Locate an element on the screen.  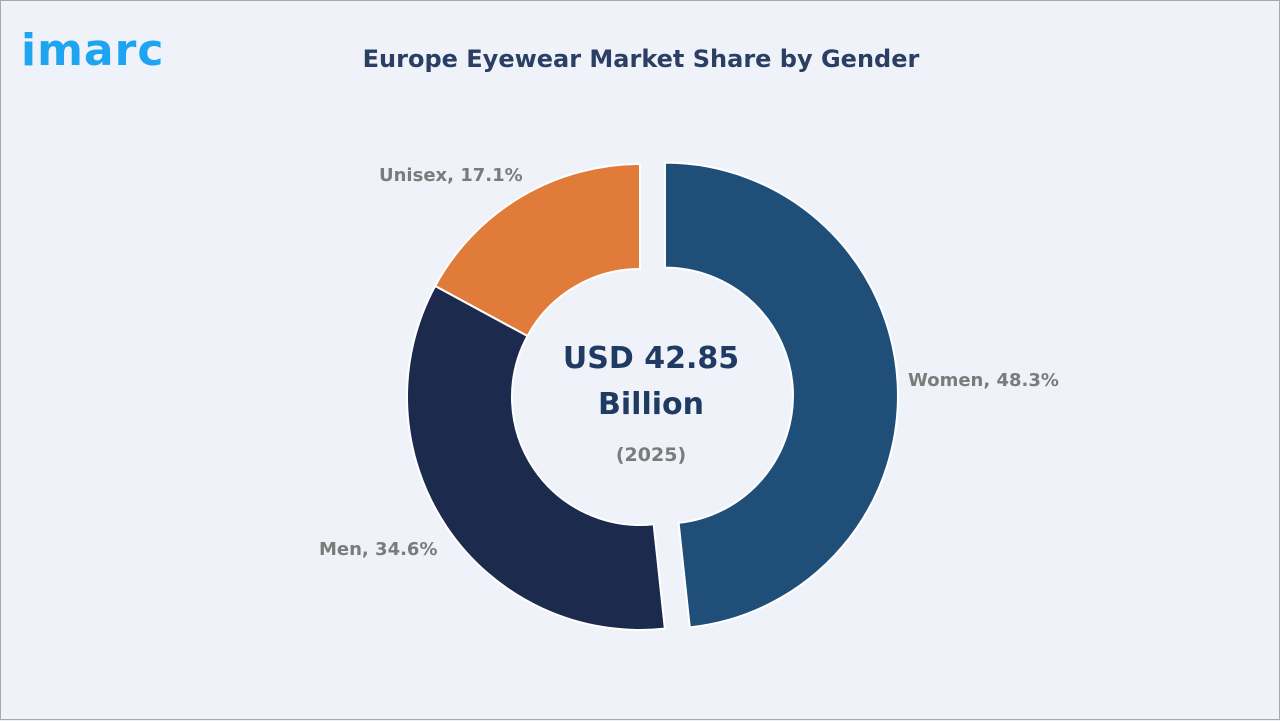
center-year: (2025) is located at coordinates (651, 455).